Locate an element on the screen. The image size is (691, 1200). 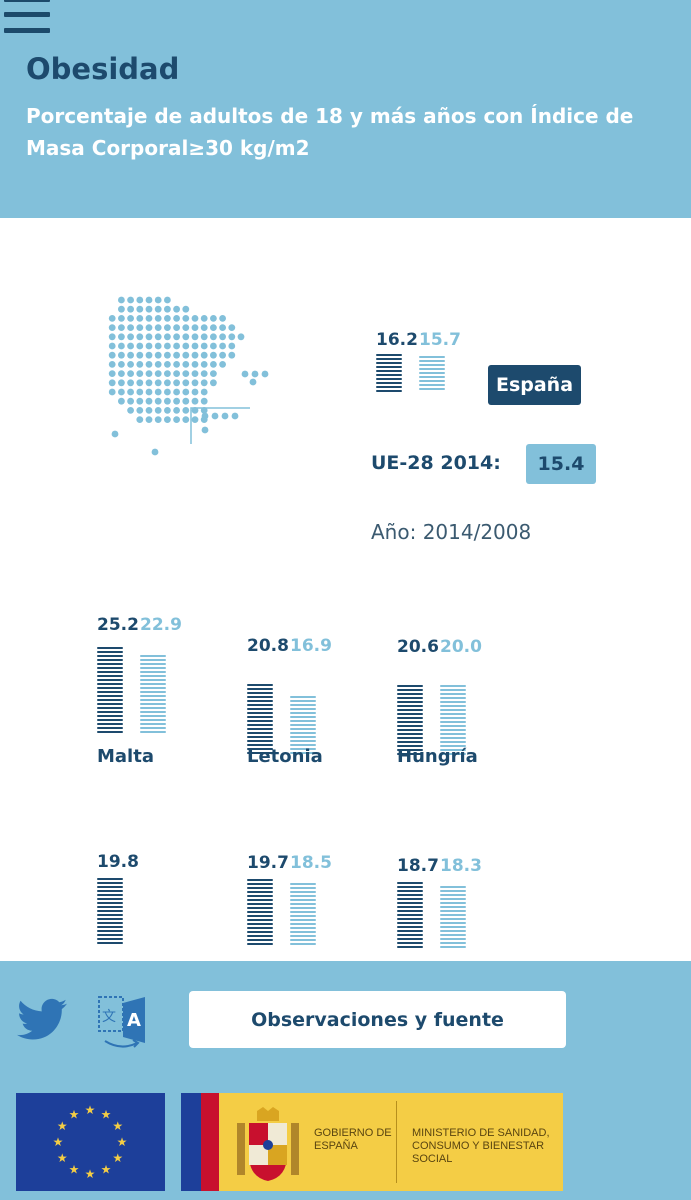
country-value-previous: 20.0 is located at coordinates (461, 647).